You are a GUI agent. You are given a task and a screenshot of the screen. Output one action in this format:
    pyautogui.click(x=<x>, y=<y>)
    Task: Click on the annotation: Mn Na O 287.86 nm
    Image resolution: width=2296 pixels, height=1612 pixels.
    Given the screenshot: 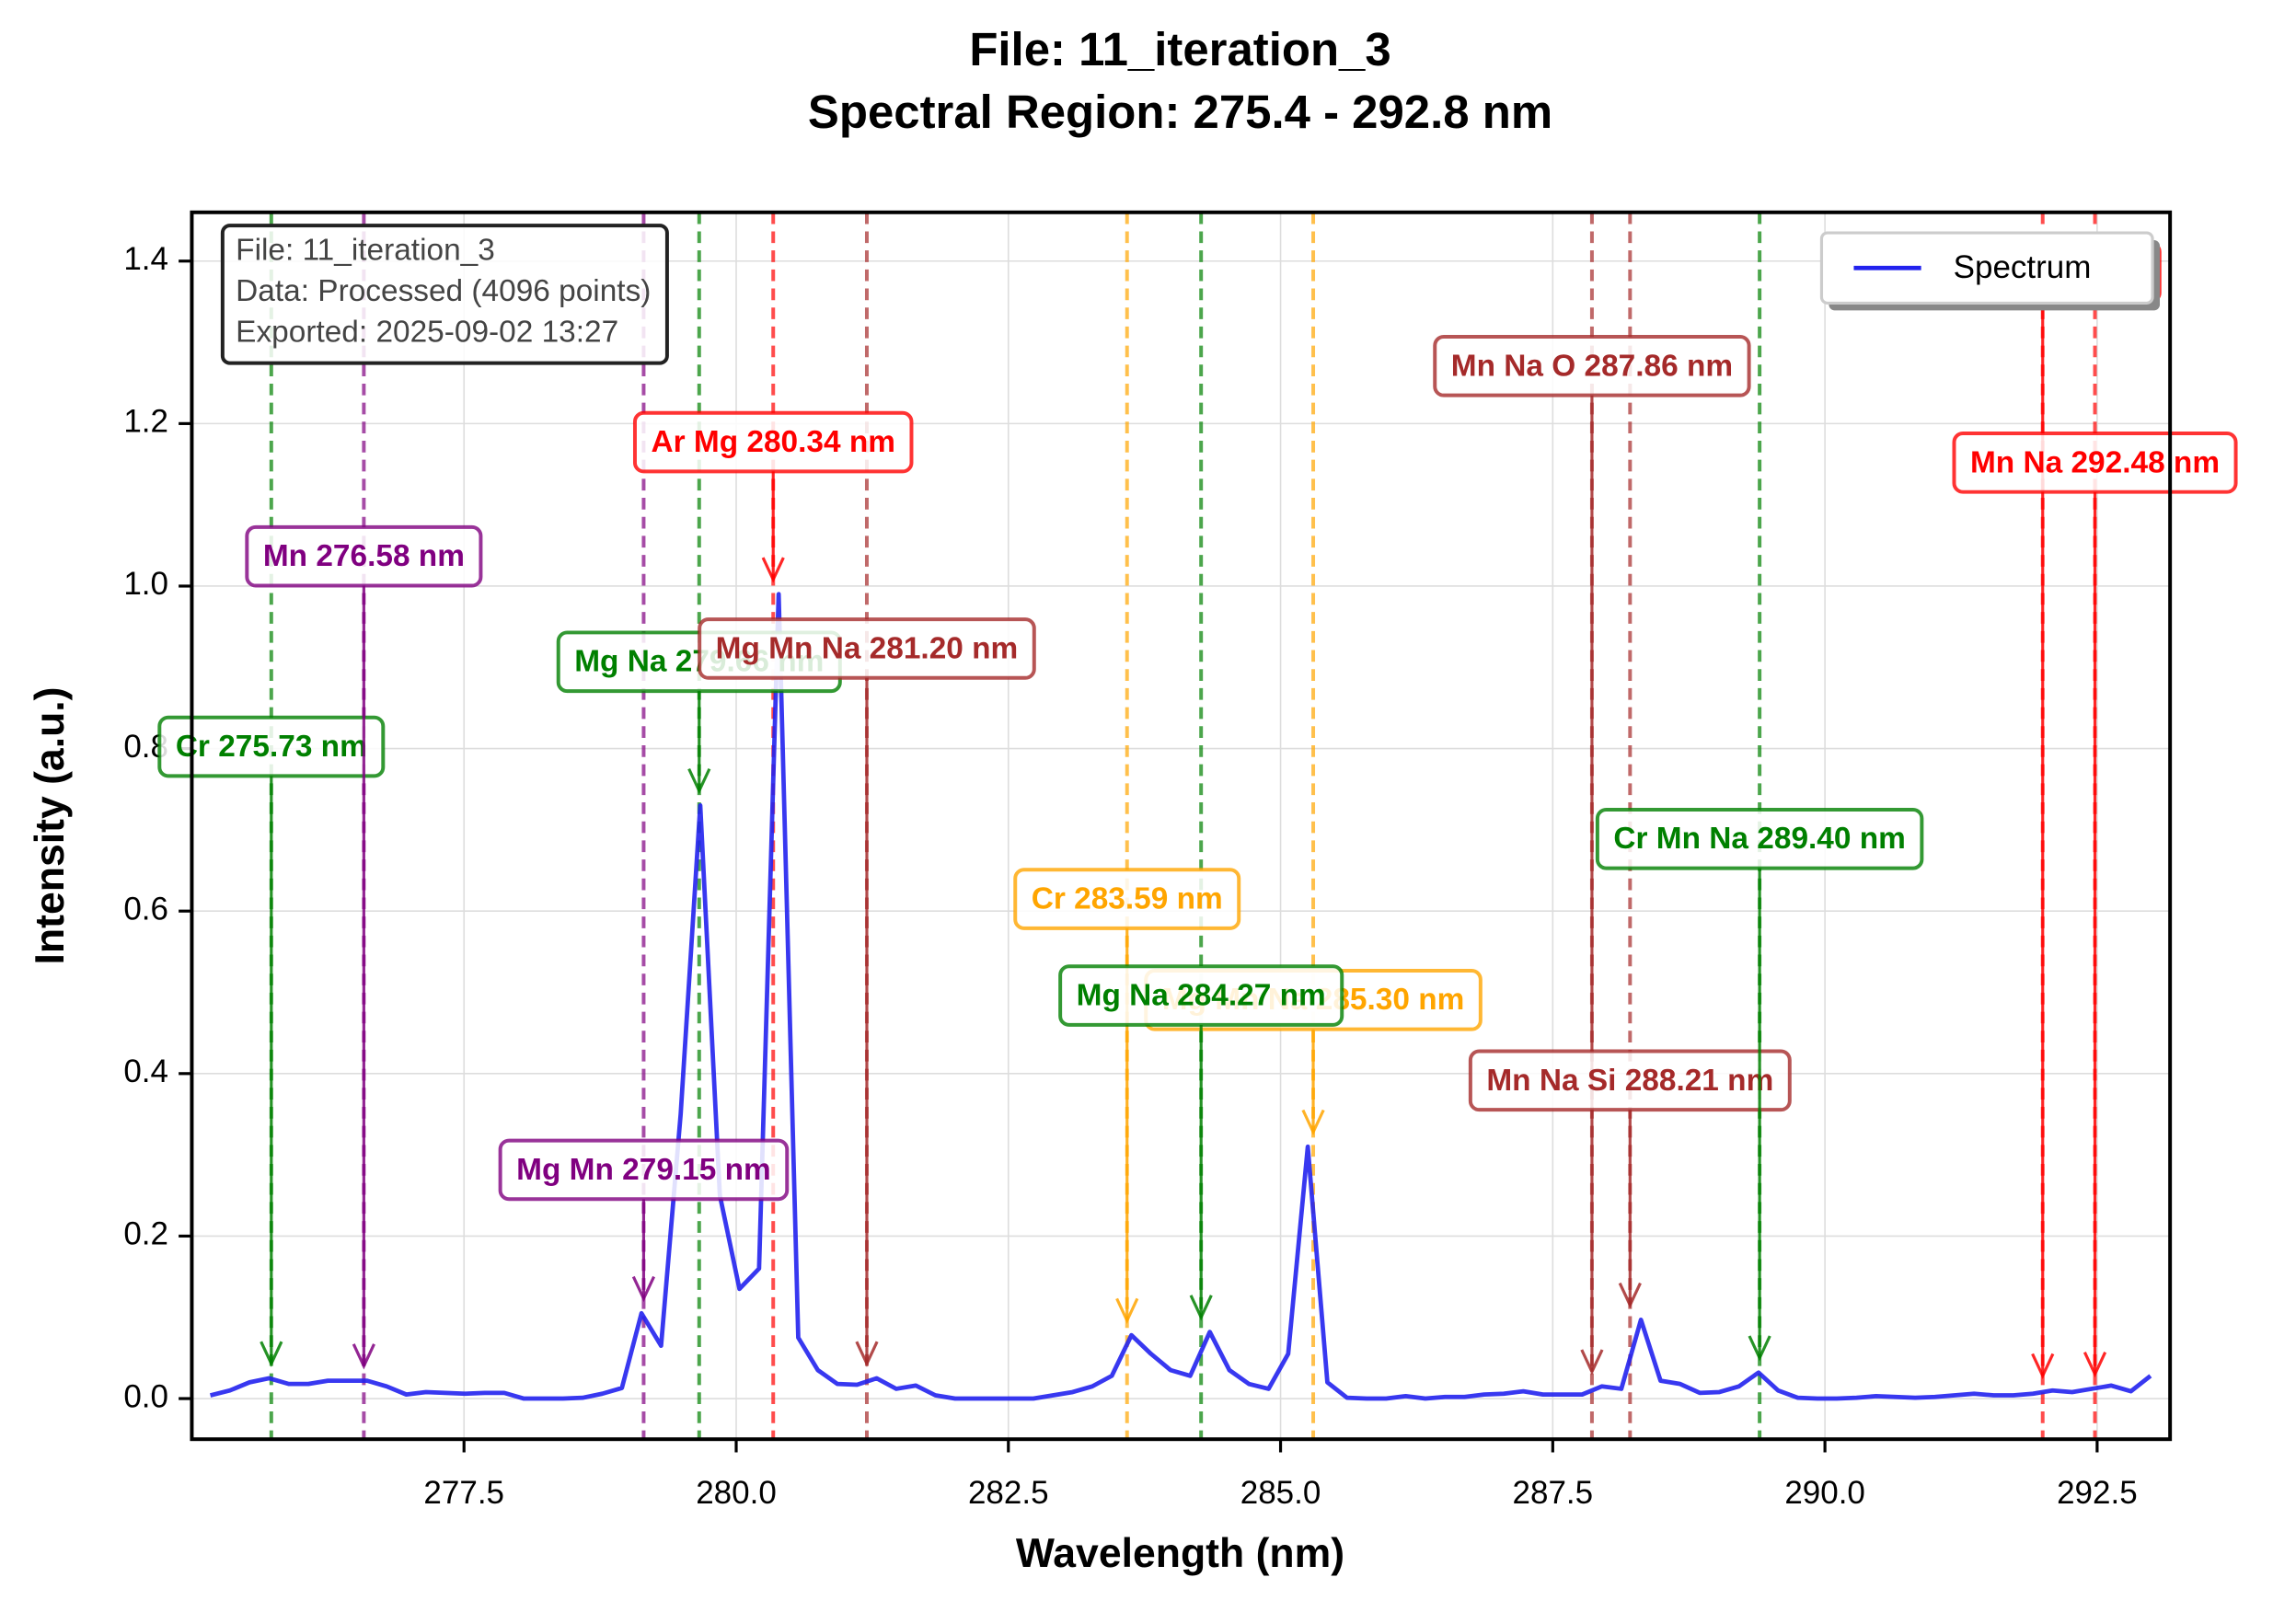 What is the action you would take?
    pyautogui.click(x=1592, y=855)
    